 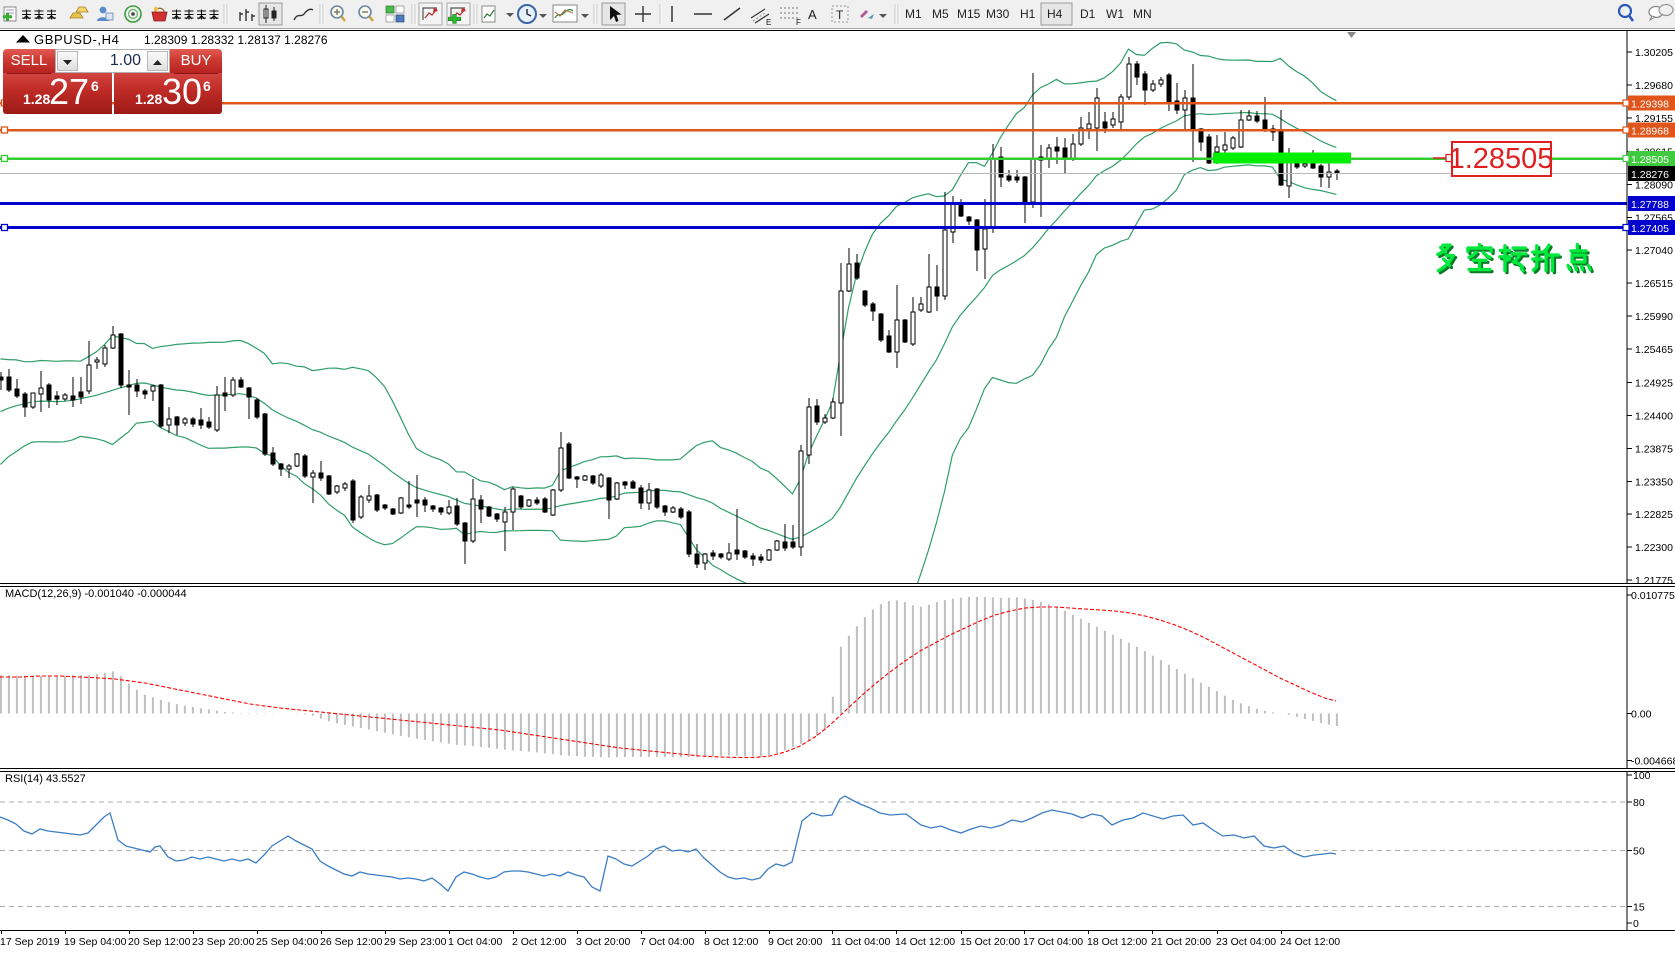 What do you see at coordinates (1650, 175) in the screenshot?
I see `svg-text: 1.28276` at bounding box center [1650, 175].